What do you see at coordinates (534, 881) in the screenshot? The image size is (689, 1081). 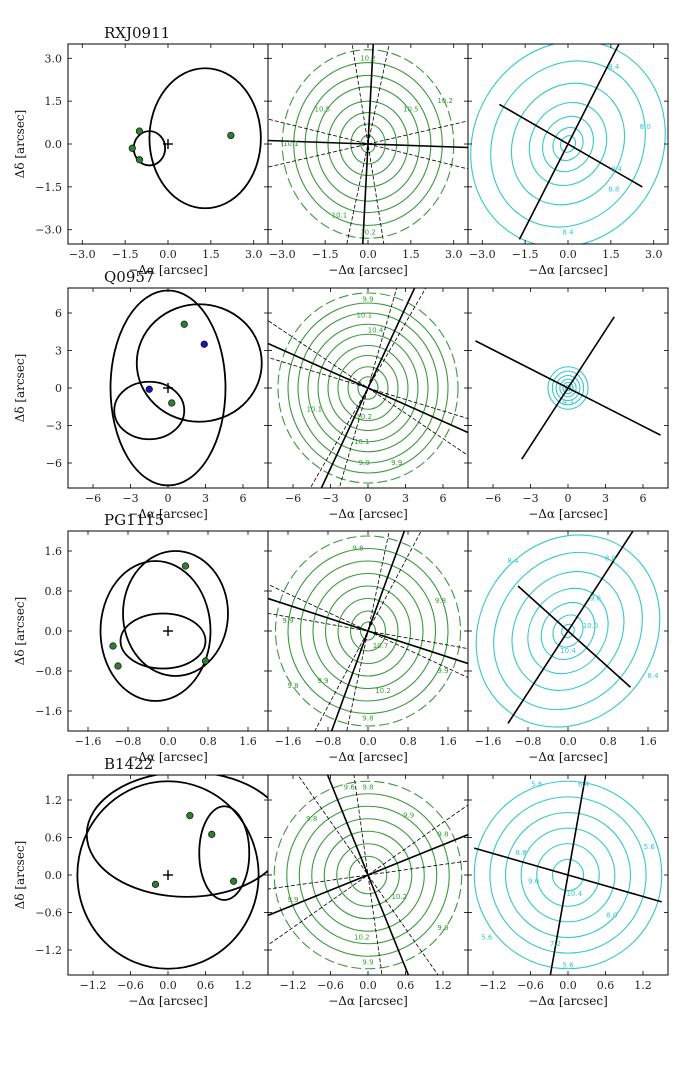 I see `light-contour-label: 9.6` at bounding box center [534, 881].